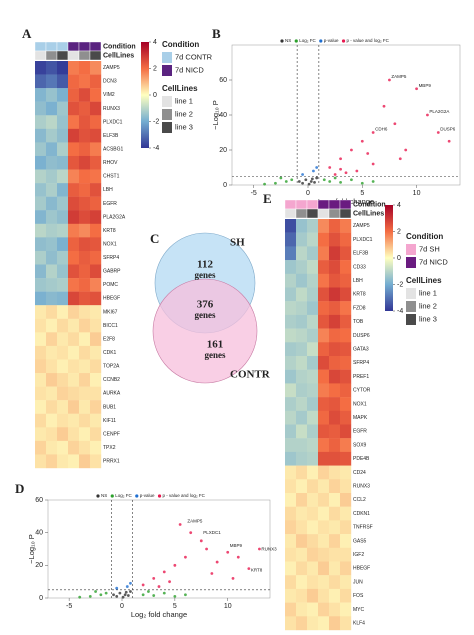  What do you see at coordinates (109, 339) in the screenshot?
I see `gene-label: E2F8` at bounding box center [109, 339].